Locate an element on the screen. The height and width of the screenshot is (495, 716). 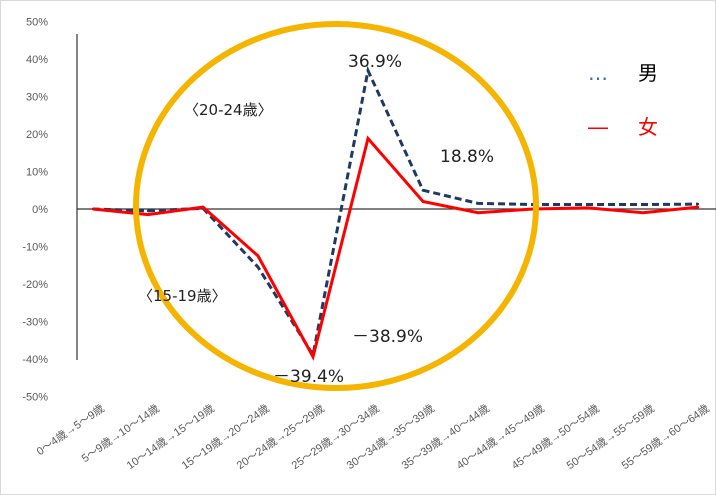
y-tick-label: -40% is located at coordinates (35, 360).